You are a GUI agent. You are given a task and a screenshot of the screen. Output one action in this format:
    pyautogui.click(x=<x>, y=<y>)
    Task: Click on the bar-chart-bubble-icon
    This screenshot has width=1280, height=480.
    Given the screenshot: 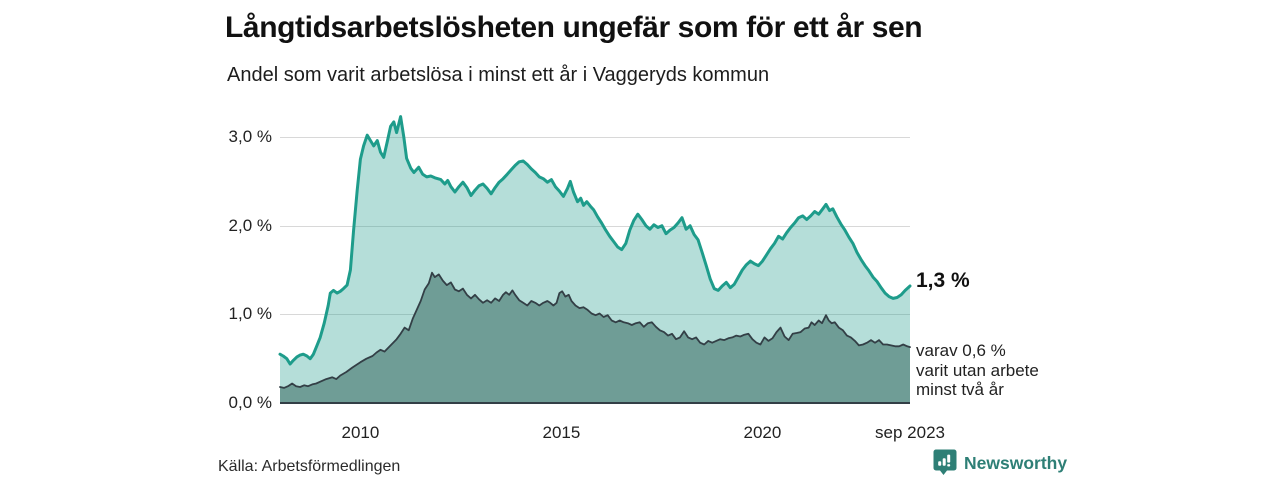 What is the action you would take?
    pyautogui.click(x=945, y=462)
    